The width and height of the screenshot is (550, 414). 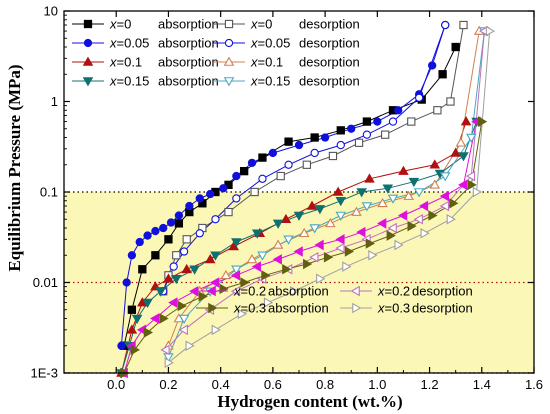 I want to click on x-tick-label-3: 0.6, so click(x=273, y=384).